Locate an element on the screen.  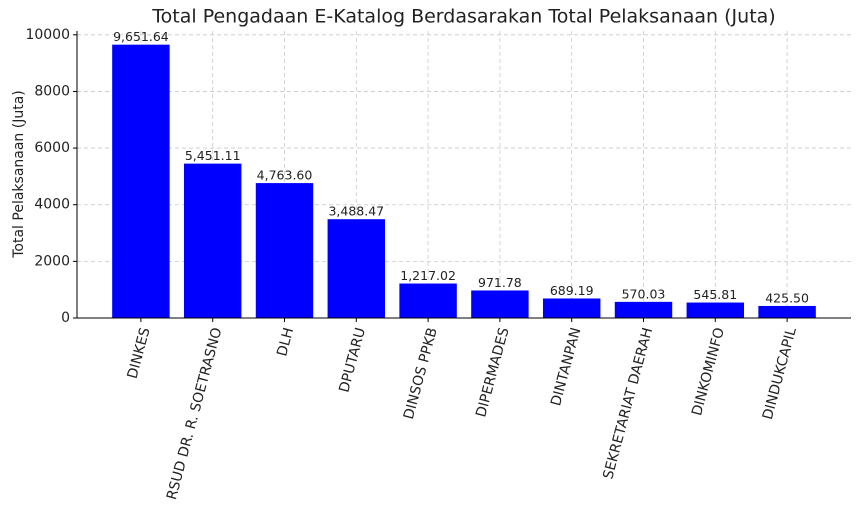
value-label: 1,217.02 is located at coordinates (428, 275).